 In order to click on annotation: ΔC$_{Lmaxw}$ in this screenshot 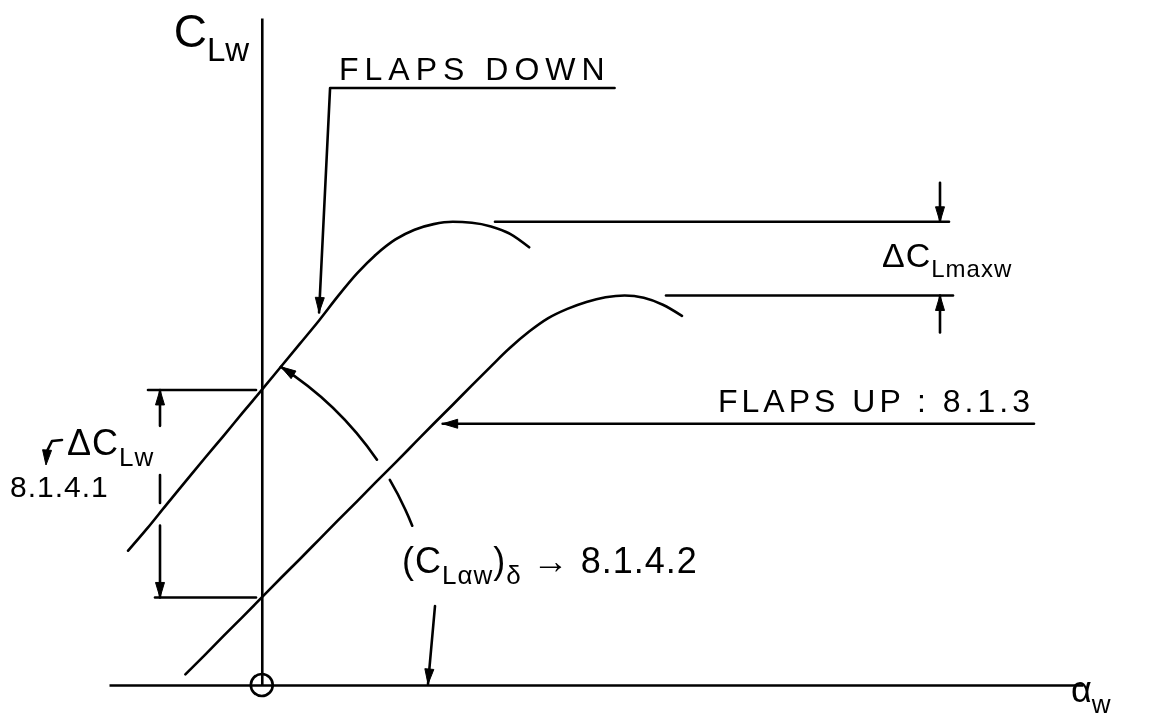, I will do `click(947, 259)`.